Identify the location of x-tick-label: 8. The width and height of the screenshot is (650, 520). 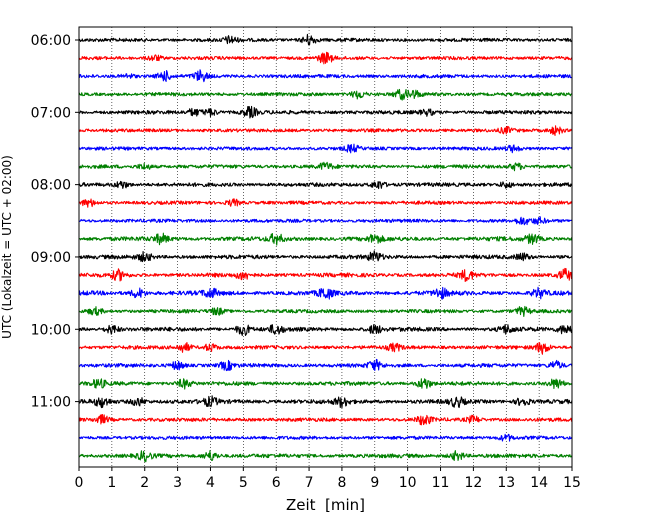
(341, 483).